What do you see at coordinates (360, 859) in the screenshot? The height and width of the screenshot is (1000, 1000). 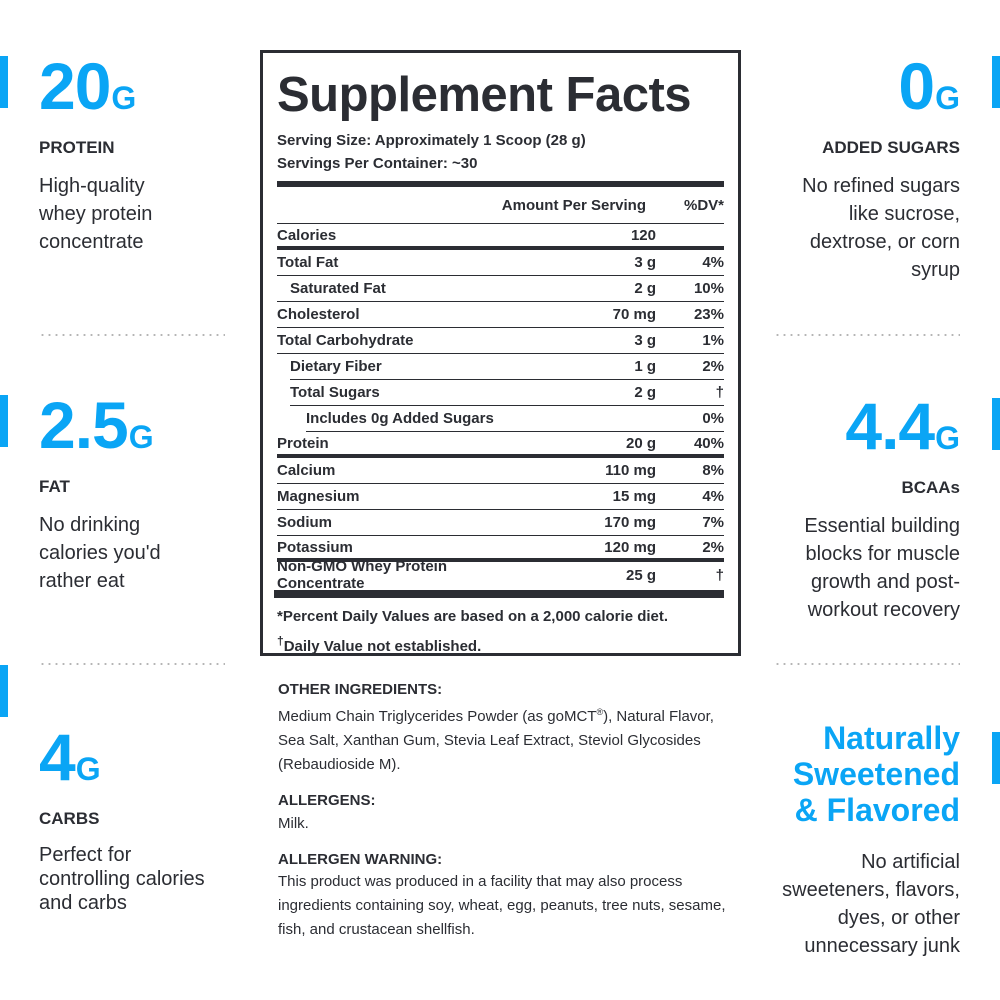 I see `allergen-warning-title: ALLERGEN WARNING:` at bounding box center [360, 859].